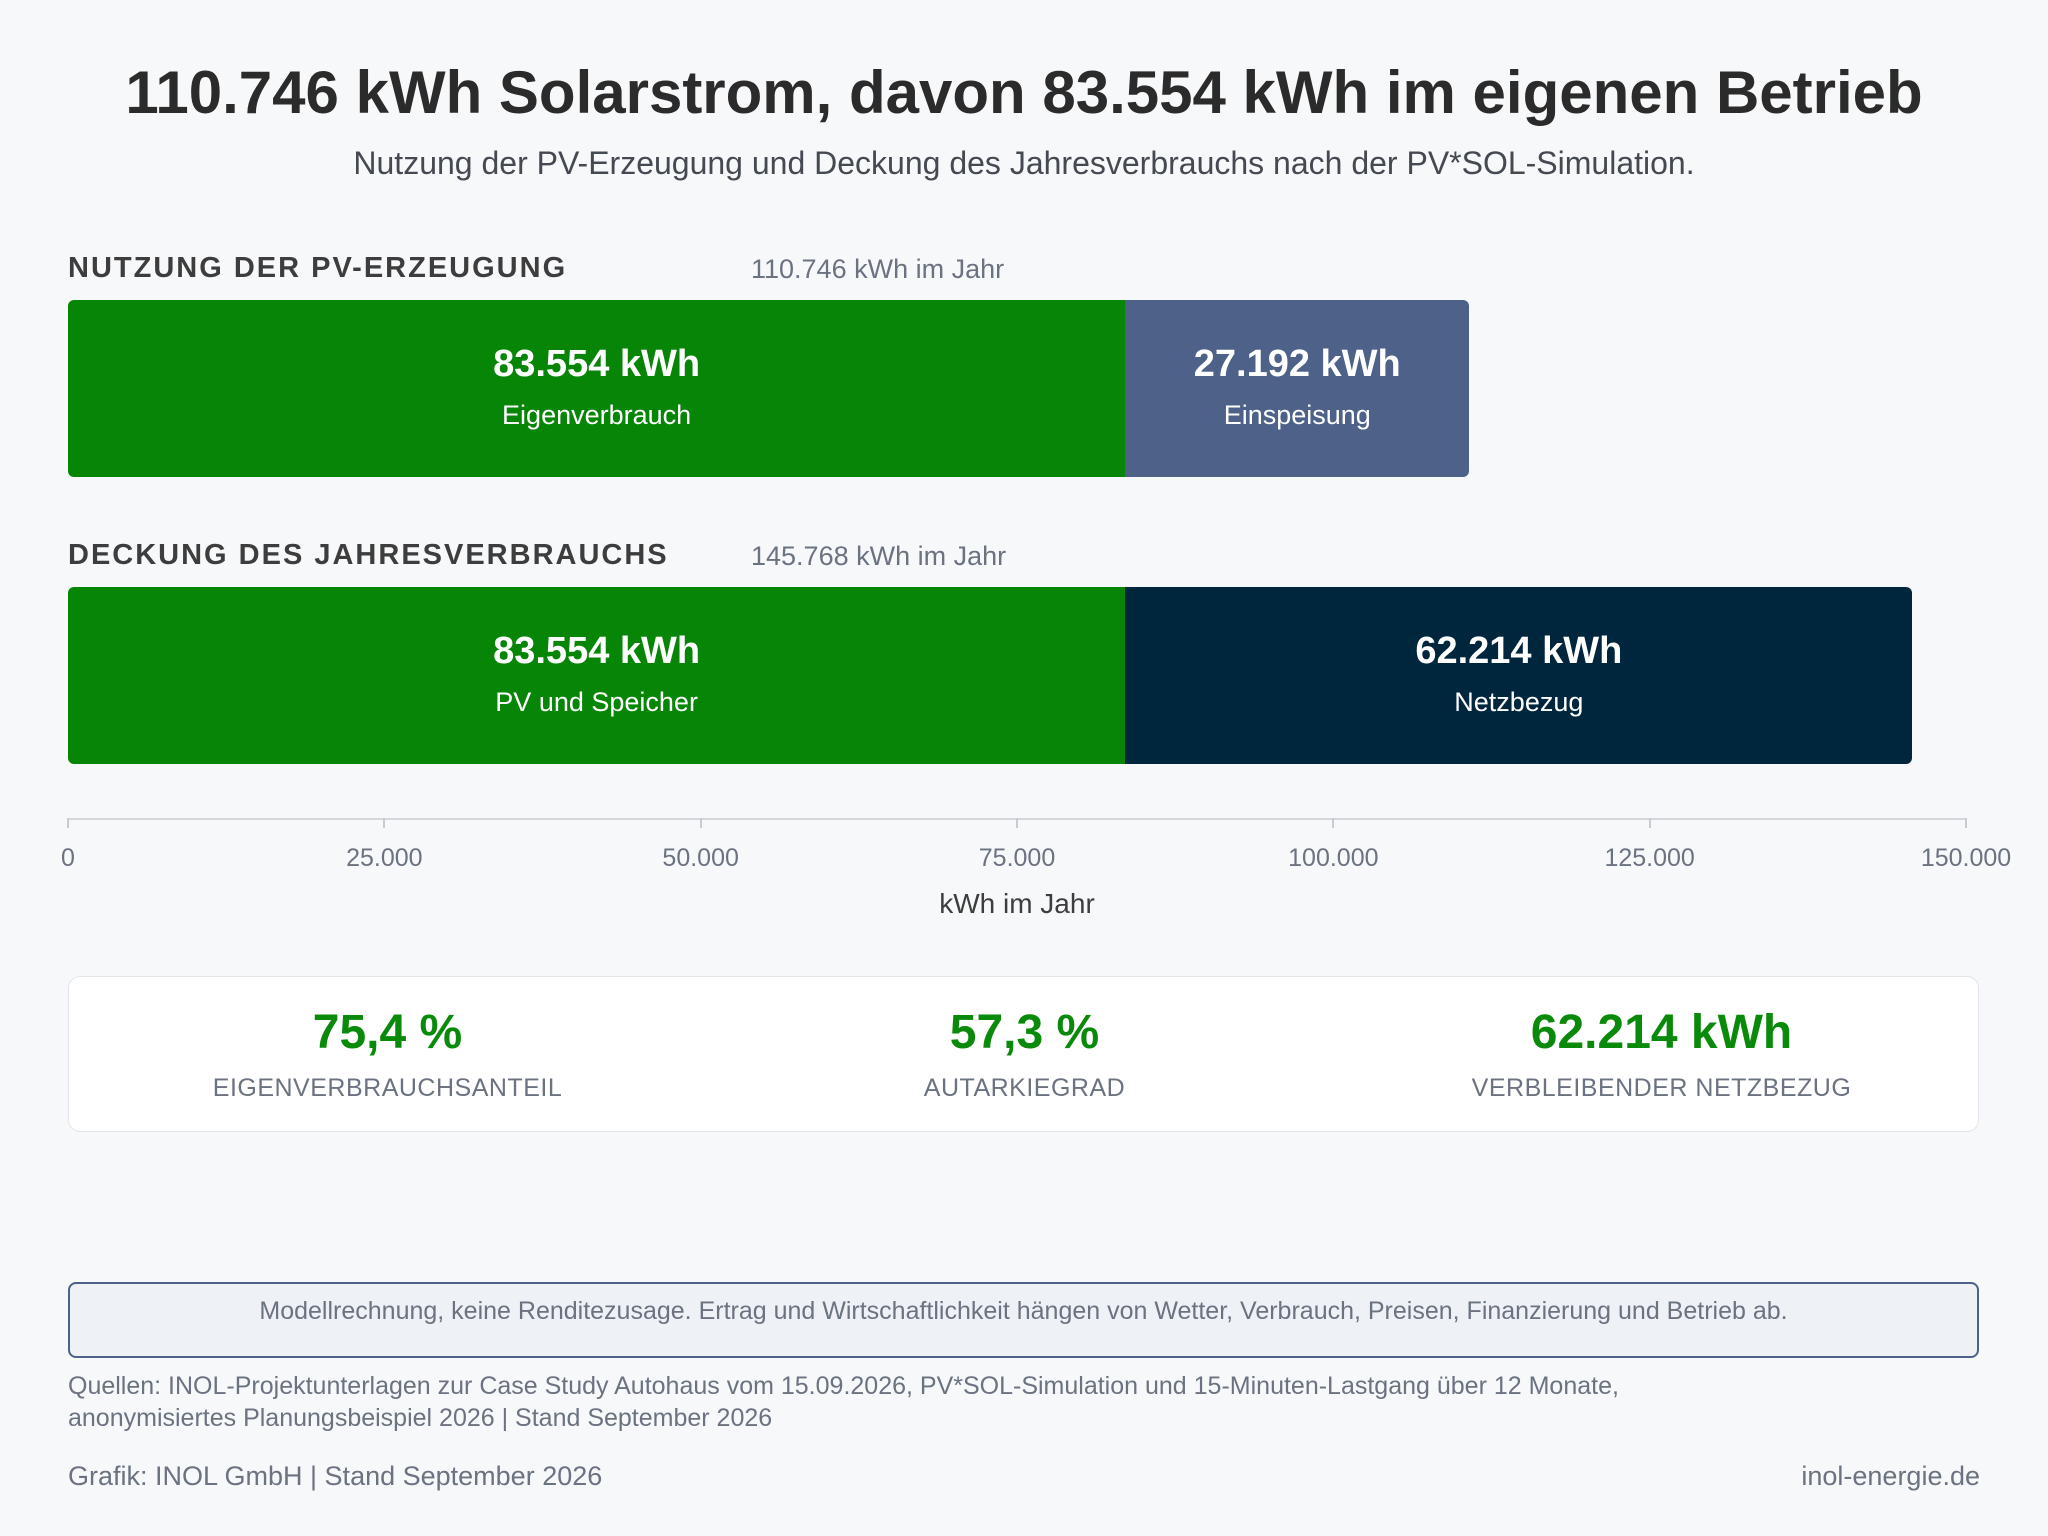 This screenshot has height=1536, width=2048. I want to click on x-axis: 0 25.000 50.000 75.000 100.000 125.000 150.000, so click(1036, 863).